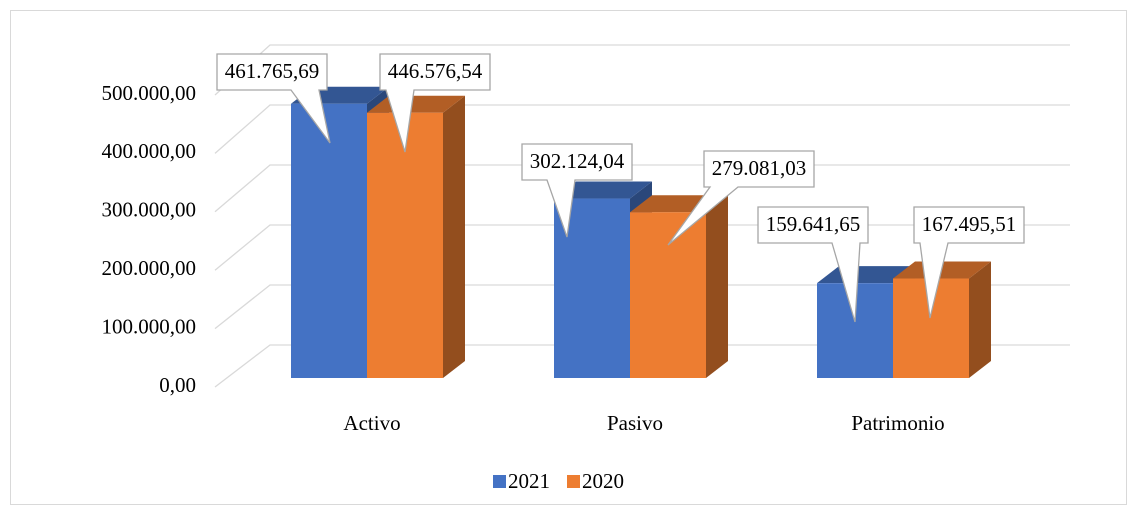  Describe the element at coordinates (577, 161) in the screenshot. I see `data-label: 302.124,04` at that location.